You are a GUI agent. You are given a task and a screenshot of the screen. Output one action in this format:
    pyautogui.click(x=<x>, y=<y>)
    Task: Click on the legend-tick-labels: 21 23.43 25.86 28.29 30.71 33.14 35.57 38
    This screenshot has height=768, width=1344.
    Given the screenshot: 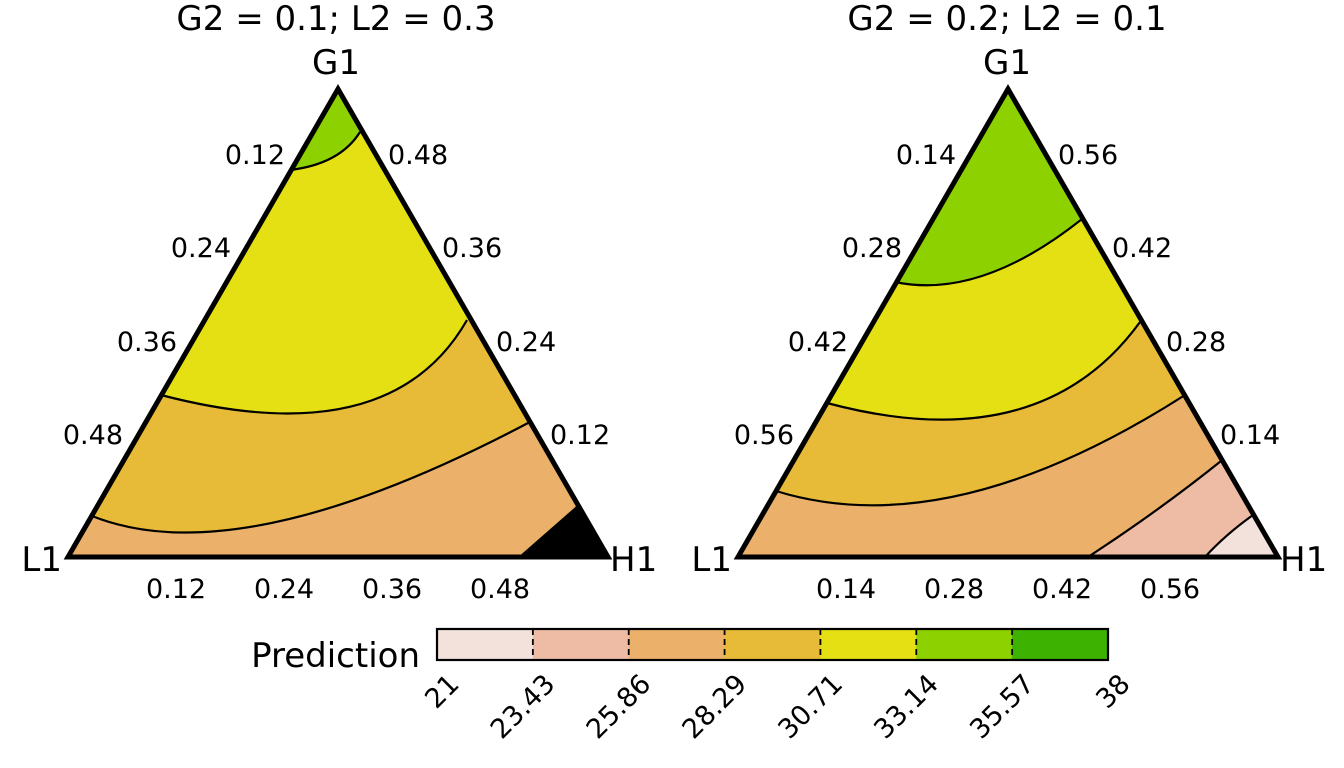 What is the action you would take?
    pyautogui.click(x=777, y=707)
    